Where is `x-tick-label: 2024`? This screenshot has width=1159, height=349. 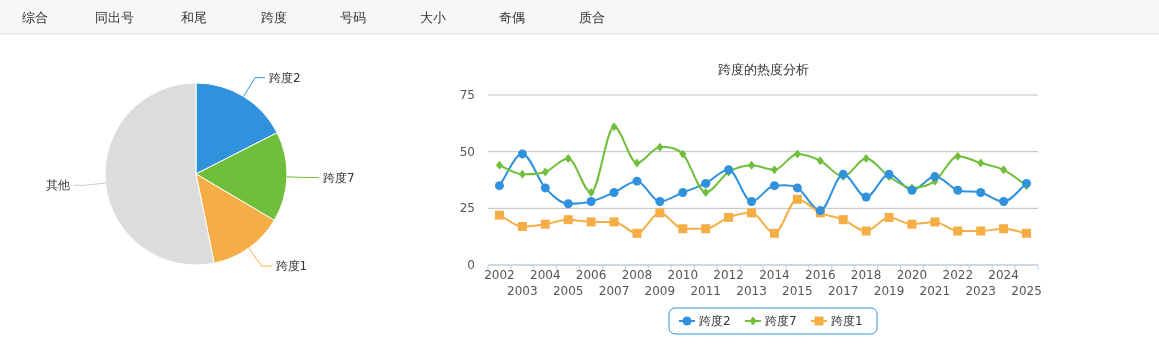 x-tick-label: 2024 is located at coordinates (1003, 275).